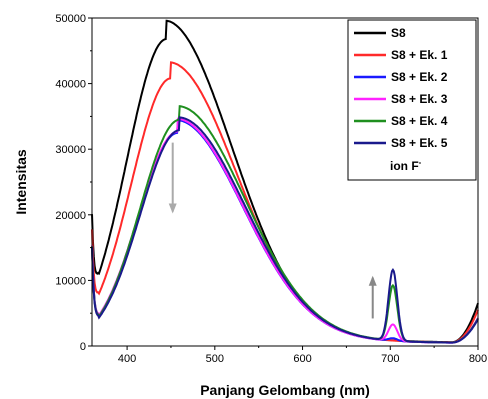 This screenshot has width=488, height=399. What do you see at coordinates (372, 280) in the screenshot?
I see `arrow-up-icon` at bounding box center [372, 280].